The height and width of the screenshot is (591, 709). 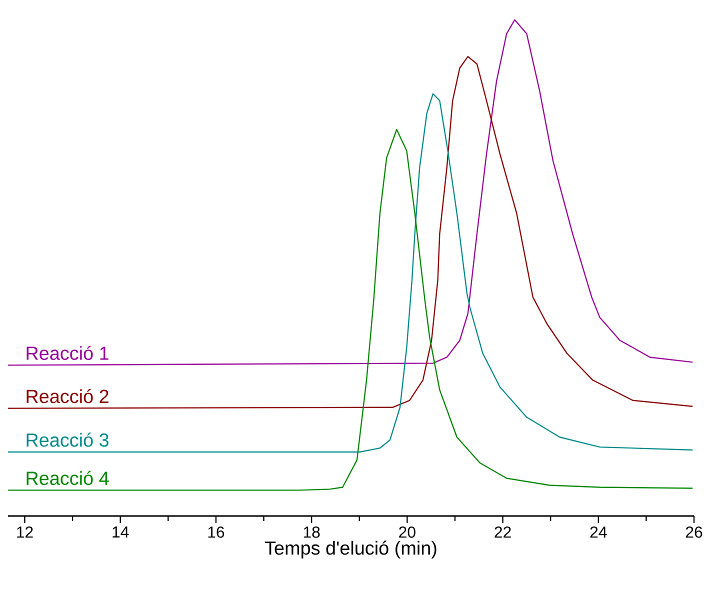 I want to click on series-label: Reacció 2, so click(x=67, y=396).